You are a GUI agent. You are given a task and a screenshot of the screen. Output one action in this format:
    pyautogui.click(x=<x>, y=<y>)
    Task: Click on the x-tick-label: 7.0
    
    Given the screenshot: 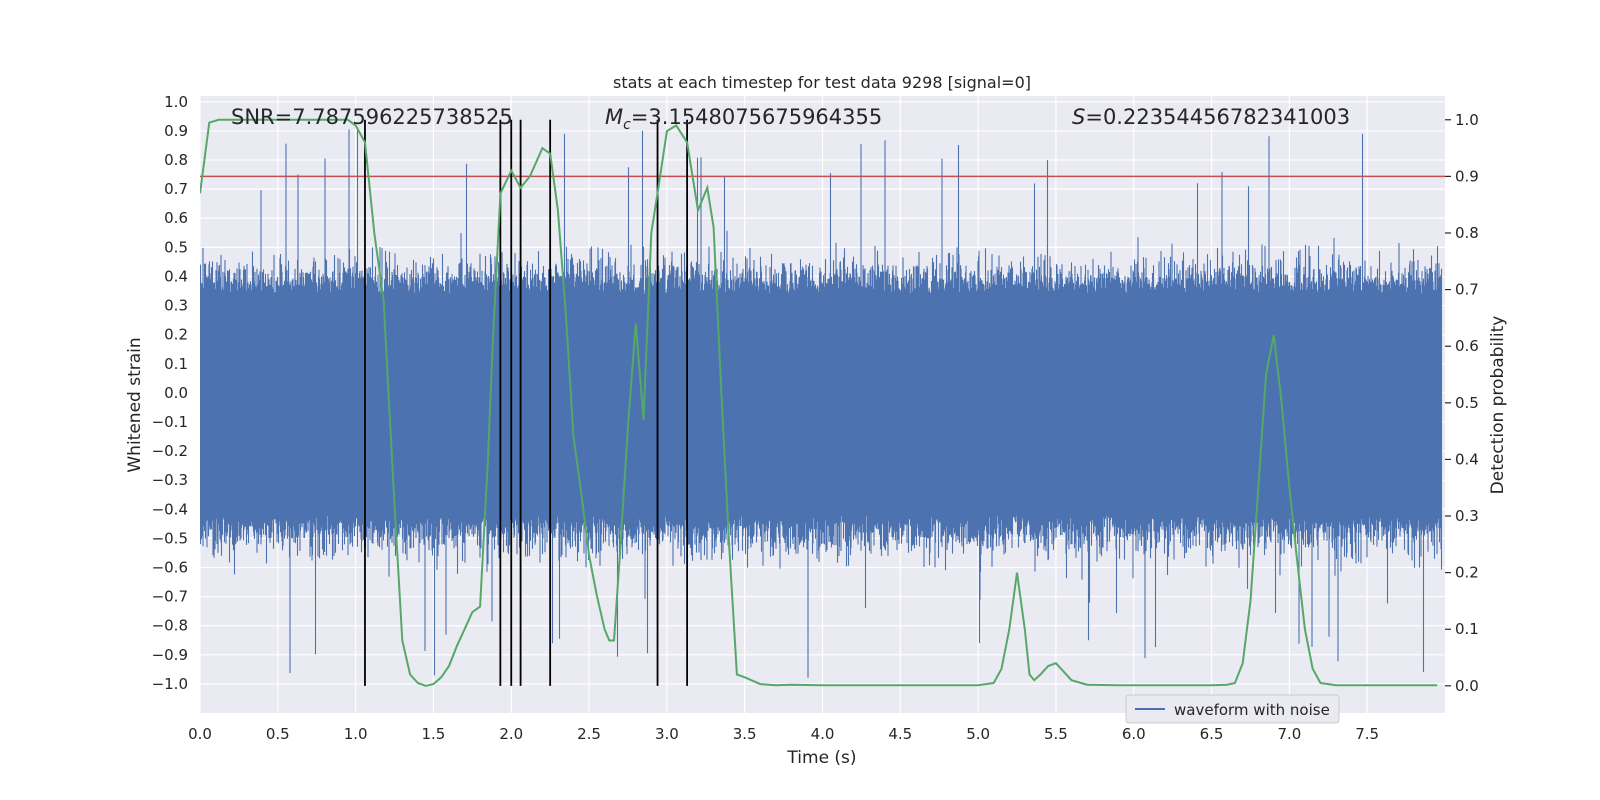 What is the action you would take?
    pyautogui.click(x=1289, y=734)
    